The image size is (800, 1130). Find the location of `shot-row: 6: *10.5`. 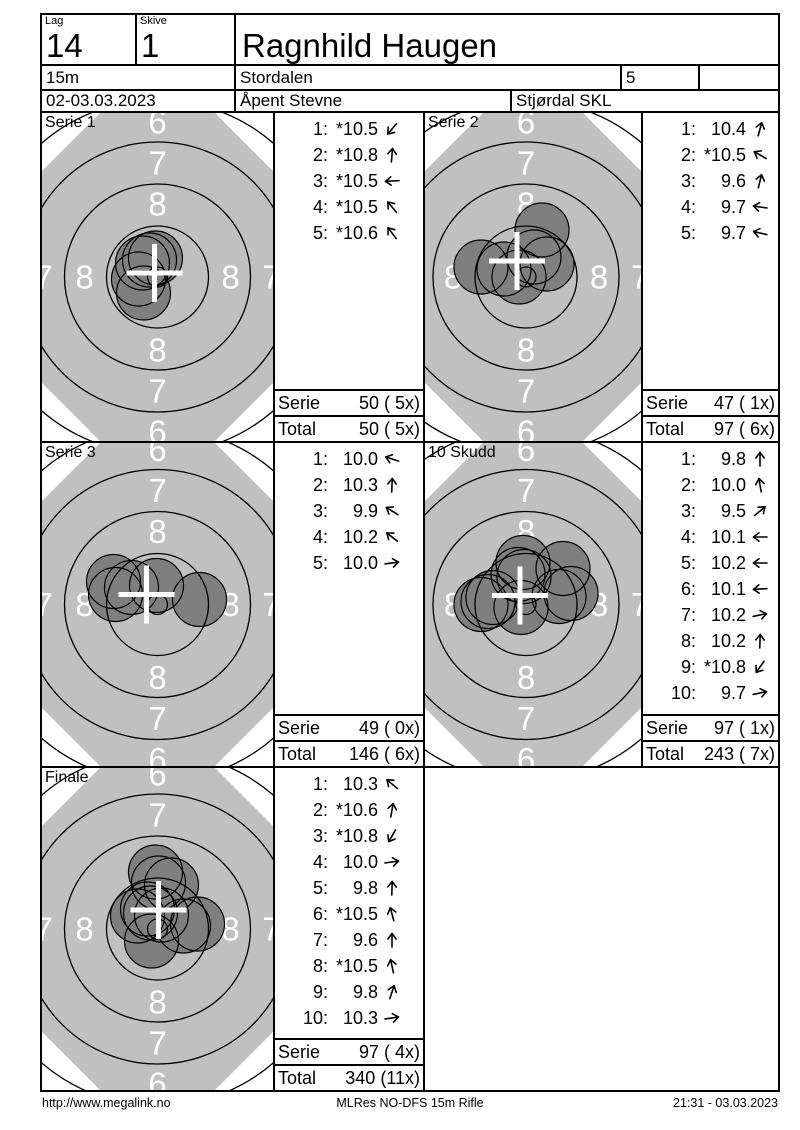

shot-row: 6: *10.5 is located at coordinates (349, 914).